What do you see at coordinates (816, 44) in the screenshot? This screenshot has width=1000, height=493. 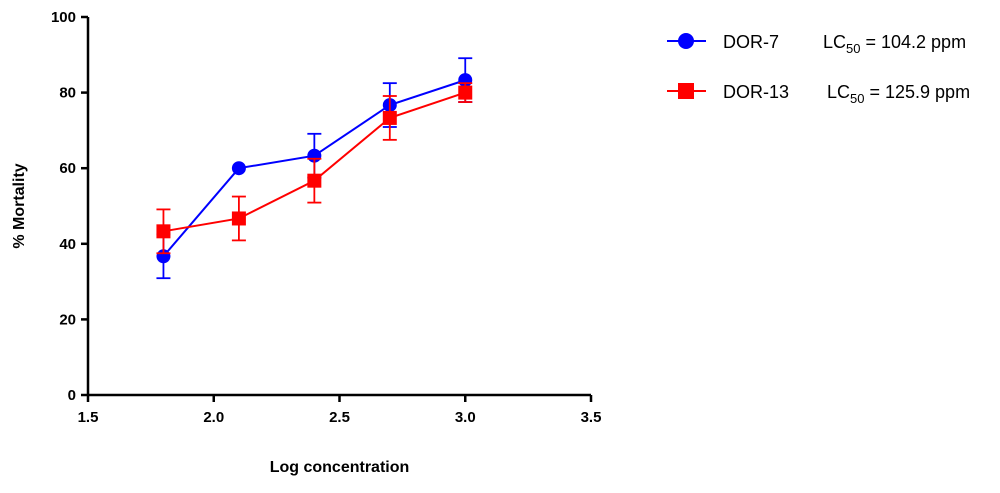 I see `legend-item-dor-7: DOR-7 LC50 = 104.2 ppm` at bounding box center [816, 44].